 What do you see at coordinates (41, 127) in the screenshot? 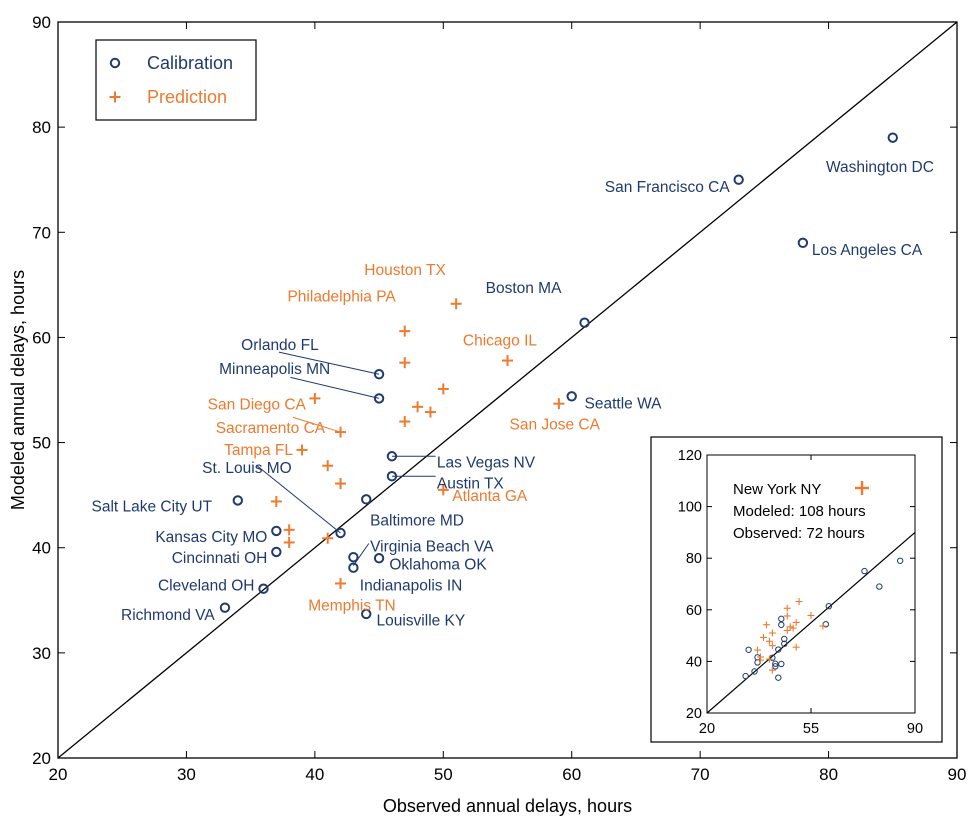
I see `y-tick-label: 80` at bounding box center [41, 127].